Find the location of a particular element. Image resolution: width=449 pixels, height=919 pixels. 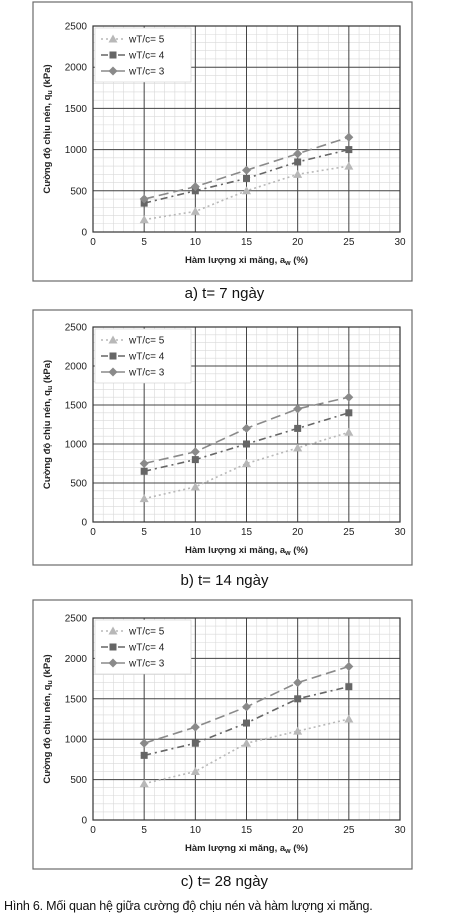

y-tick-label: 2500 is located at coordinates (76, 328).